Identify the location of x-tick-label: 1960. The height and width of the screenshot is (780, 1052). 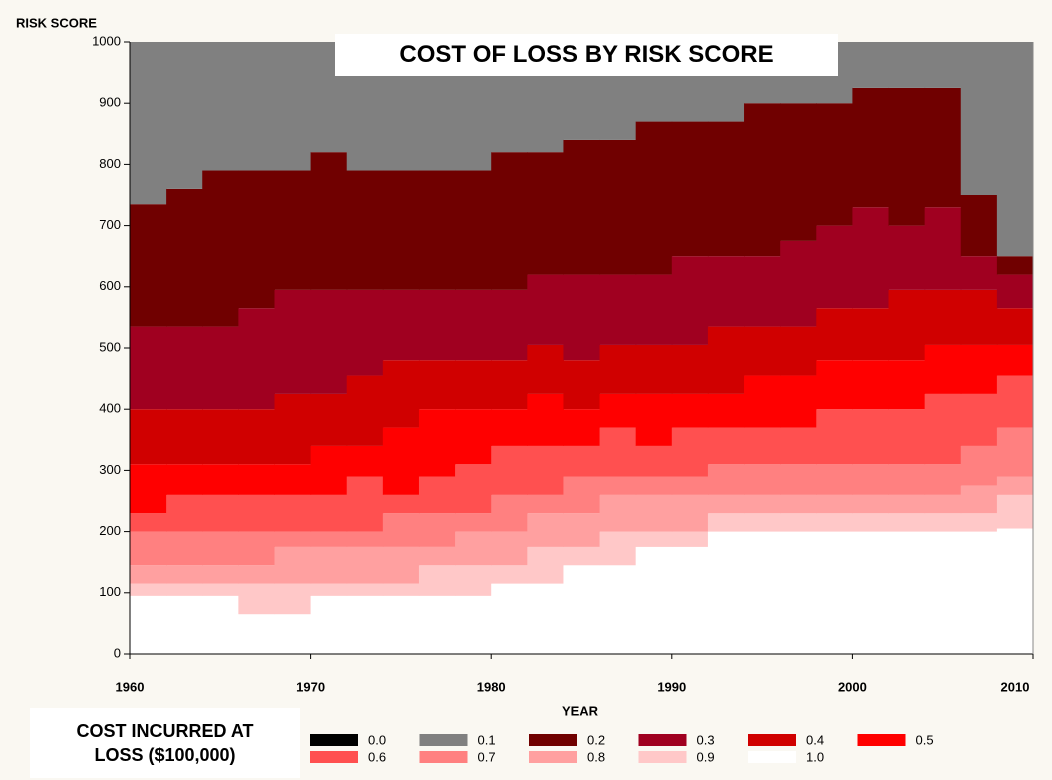
(130, 686).